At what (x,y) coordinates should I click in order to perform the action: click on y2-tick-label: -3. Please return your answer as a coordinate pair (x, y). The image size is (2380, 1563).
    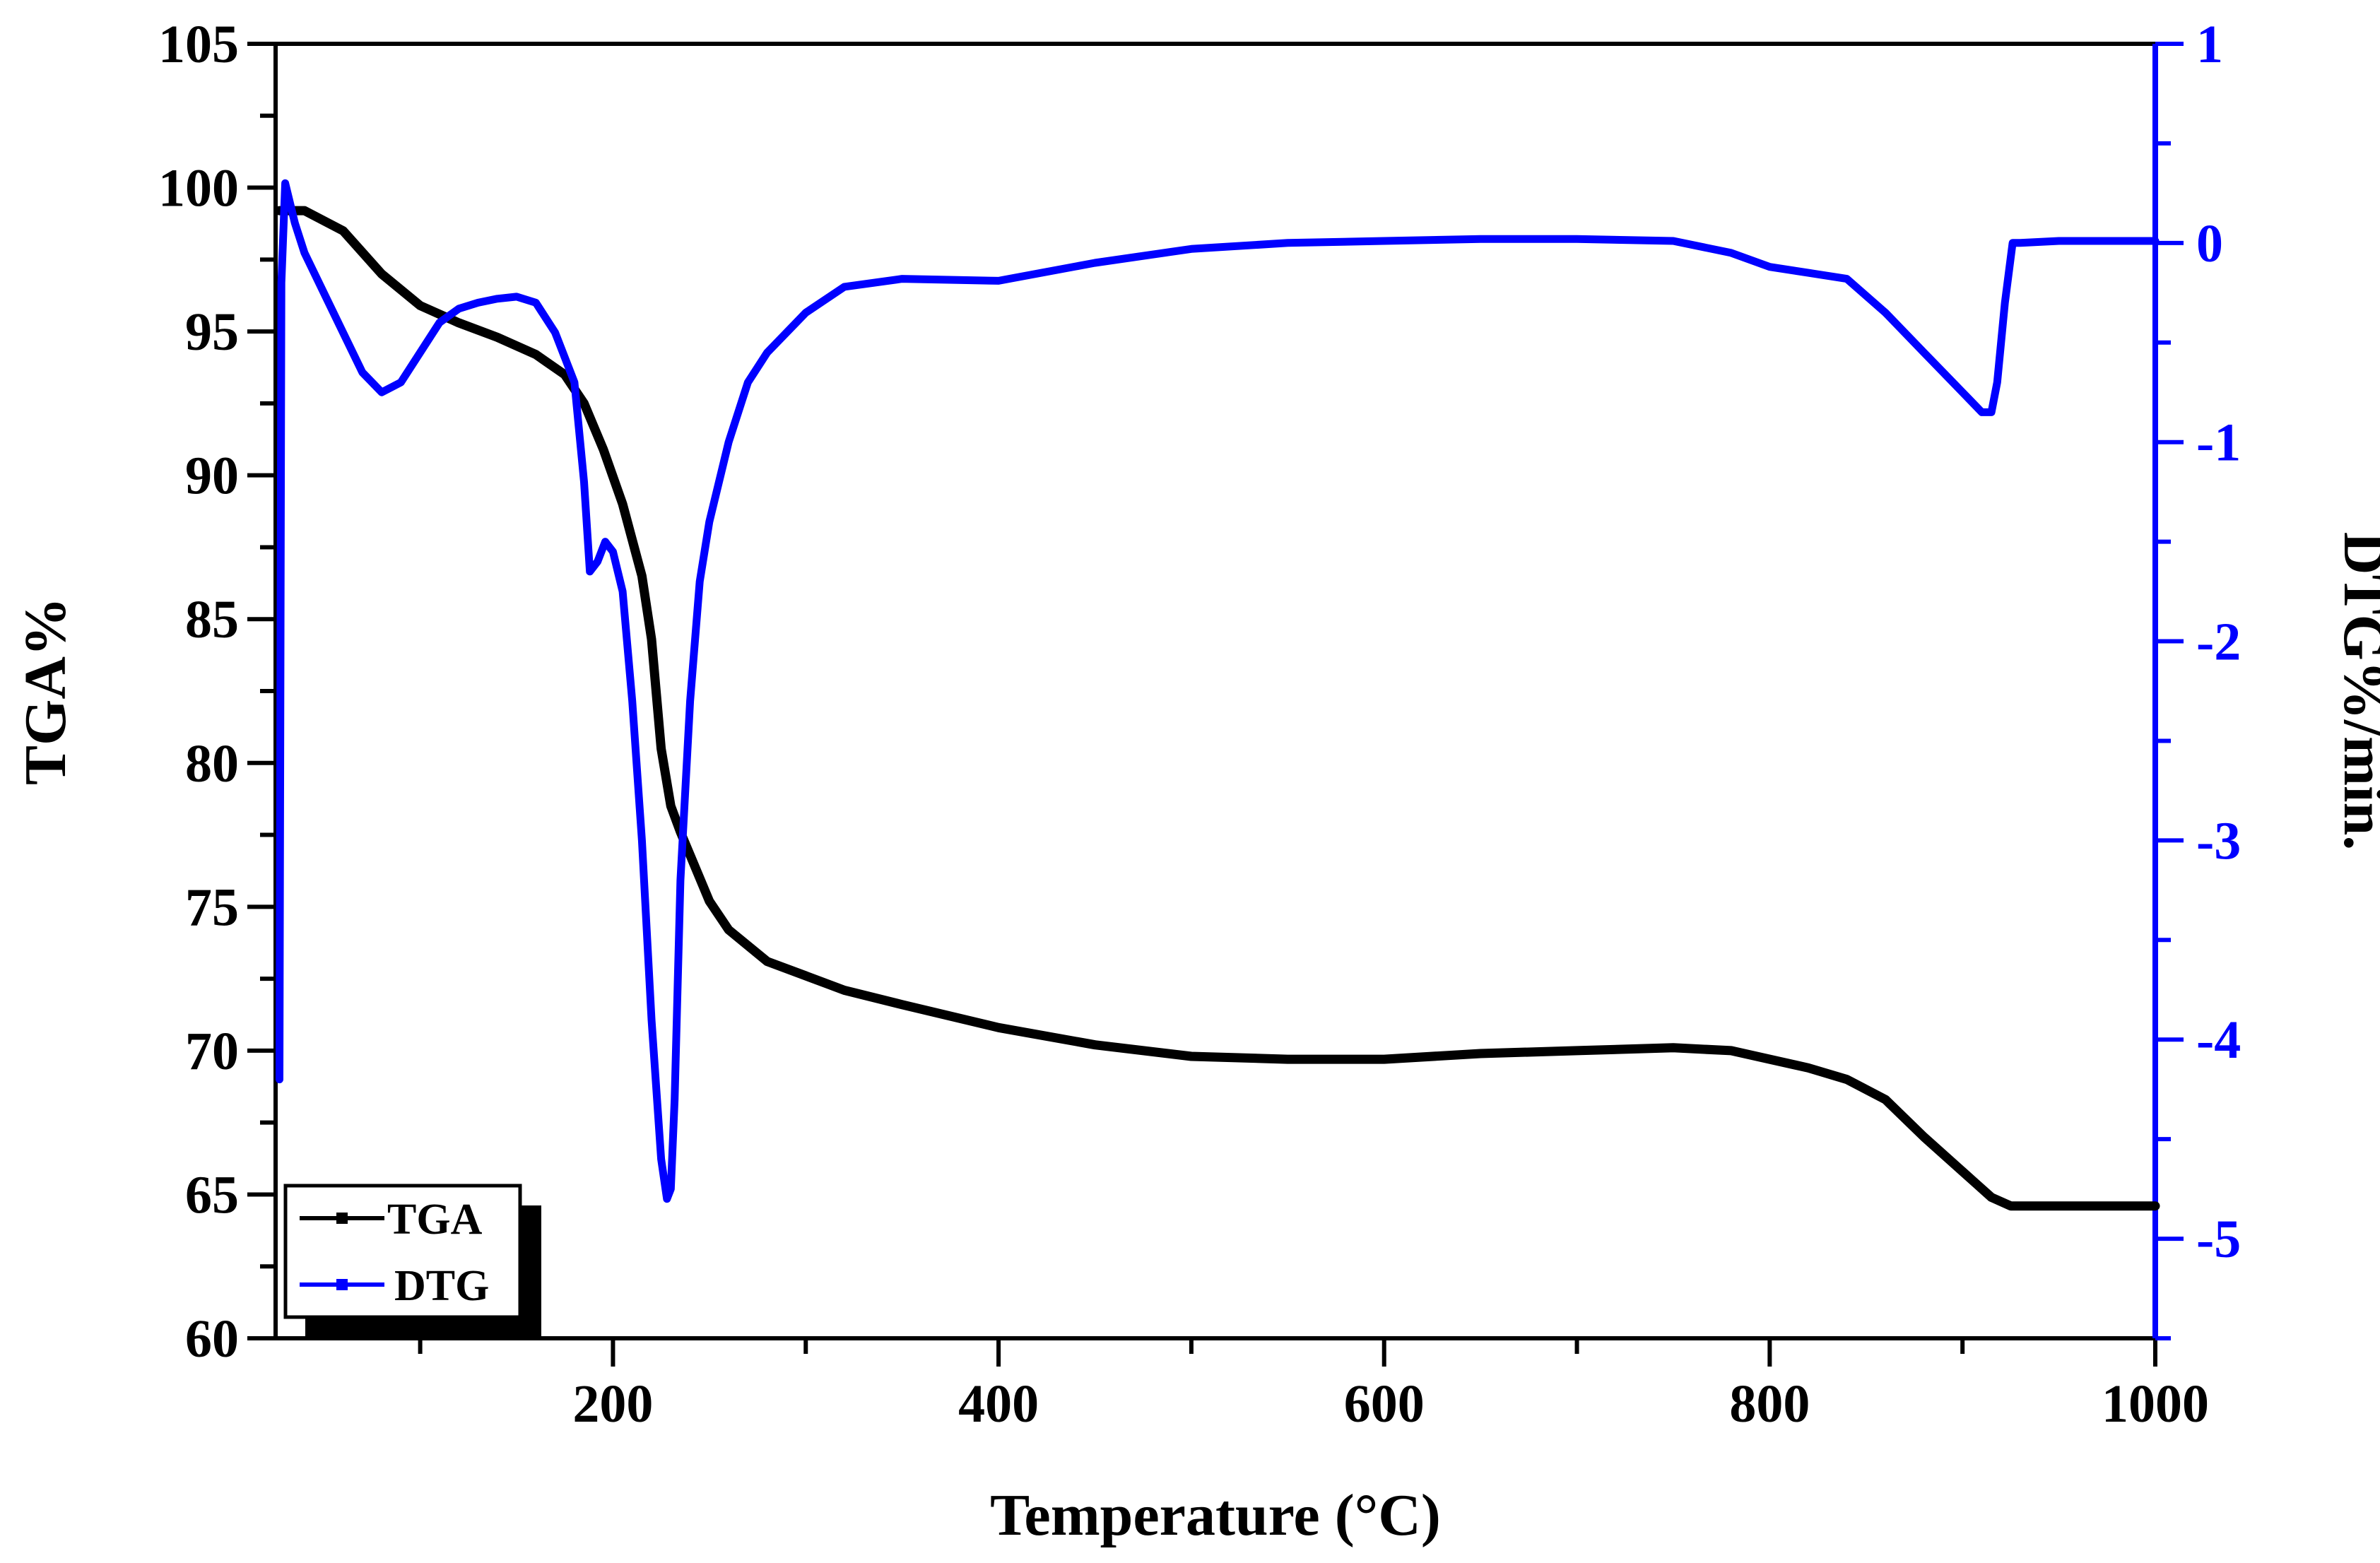
    Looking at the image, I should click on (2218, 841).